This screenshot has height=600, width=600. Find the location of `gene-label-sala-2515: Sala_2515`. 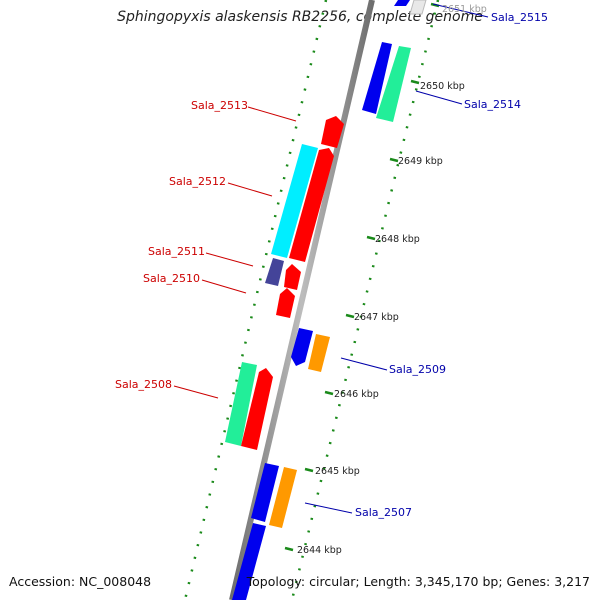

gene-label-sala-2515: Sala_2515 is located at coordinates (519, 17).